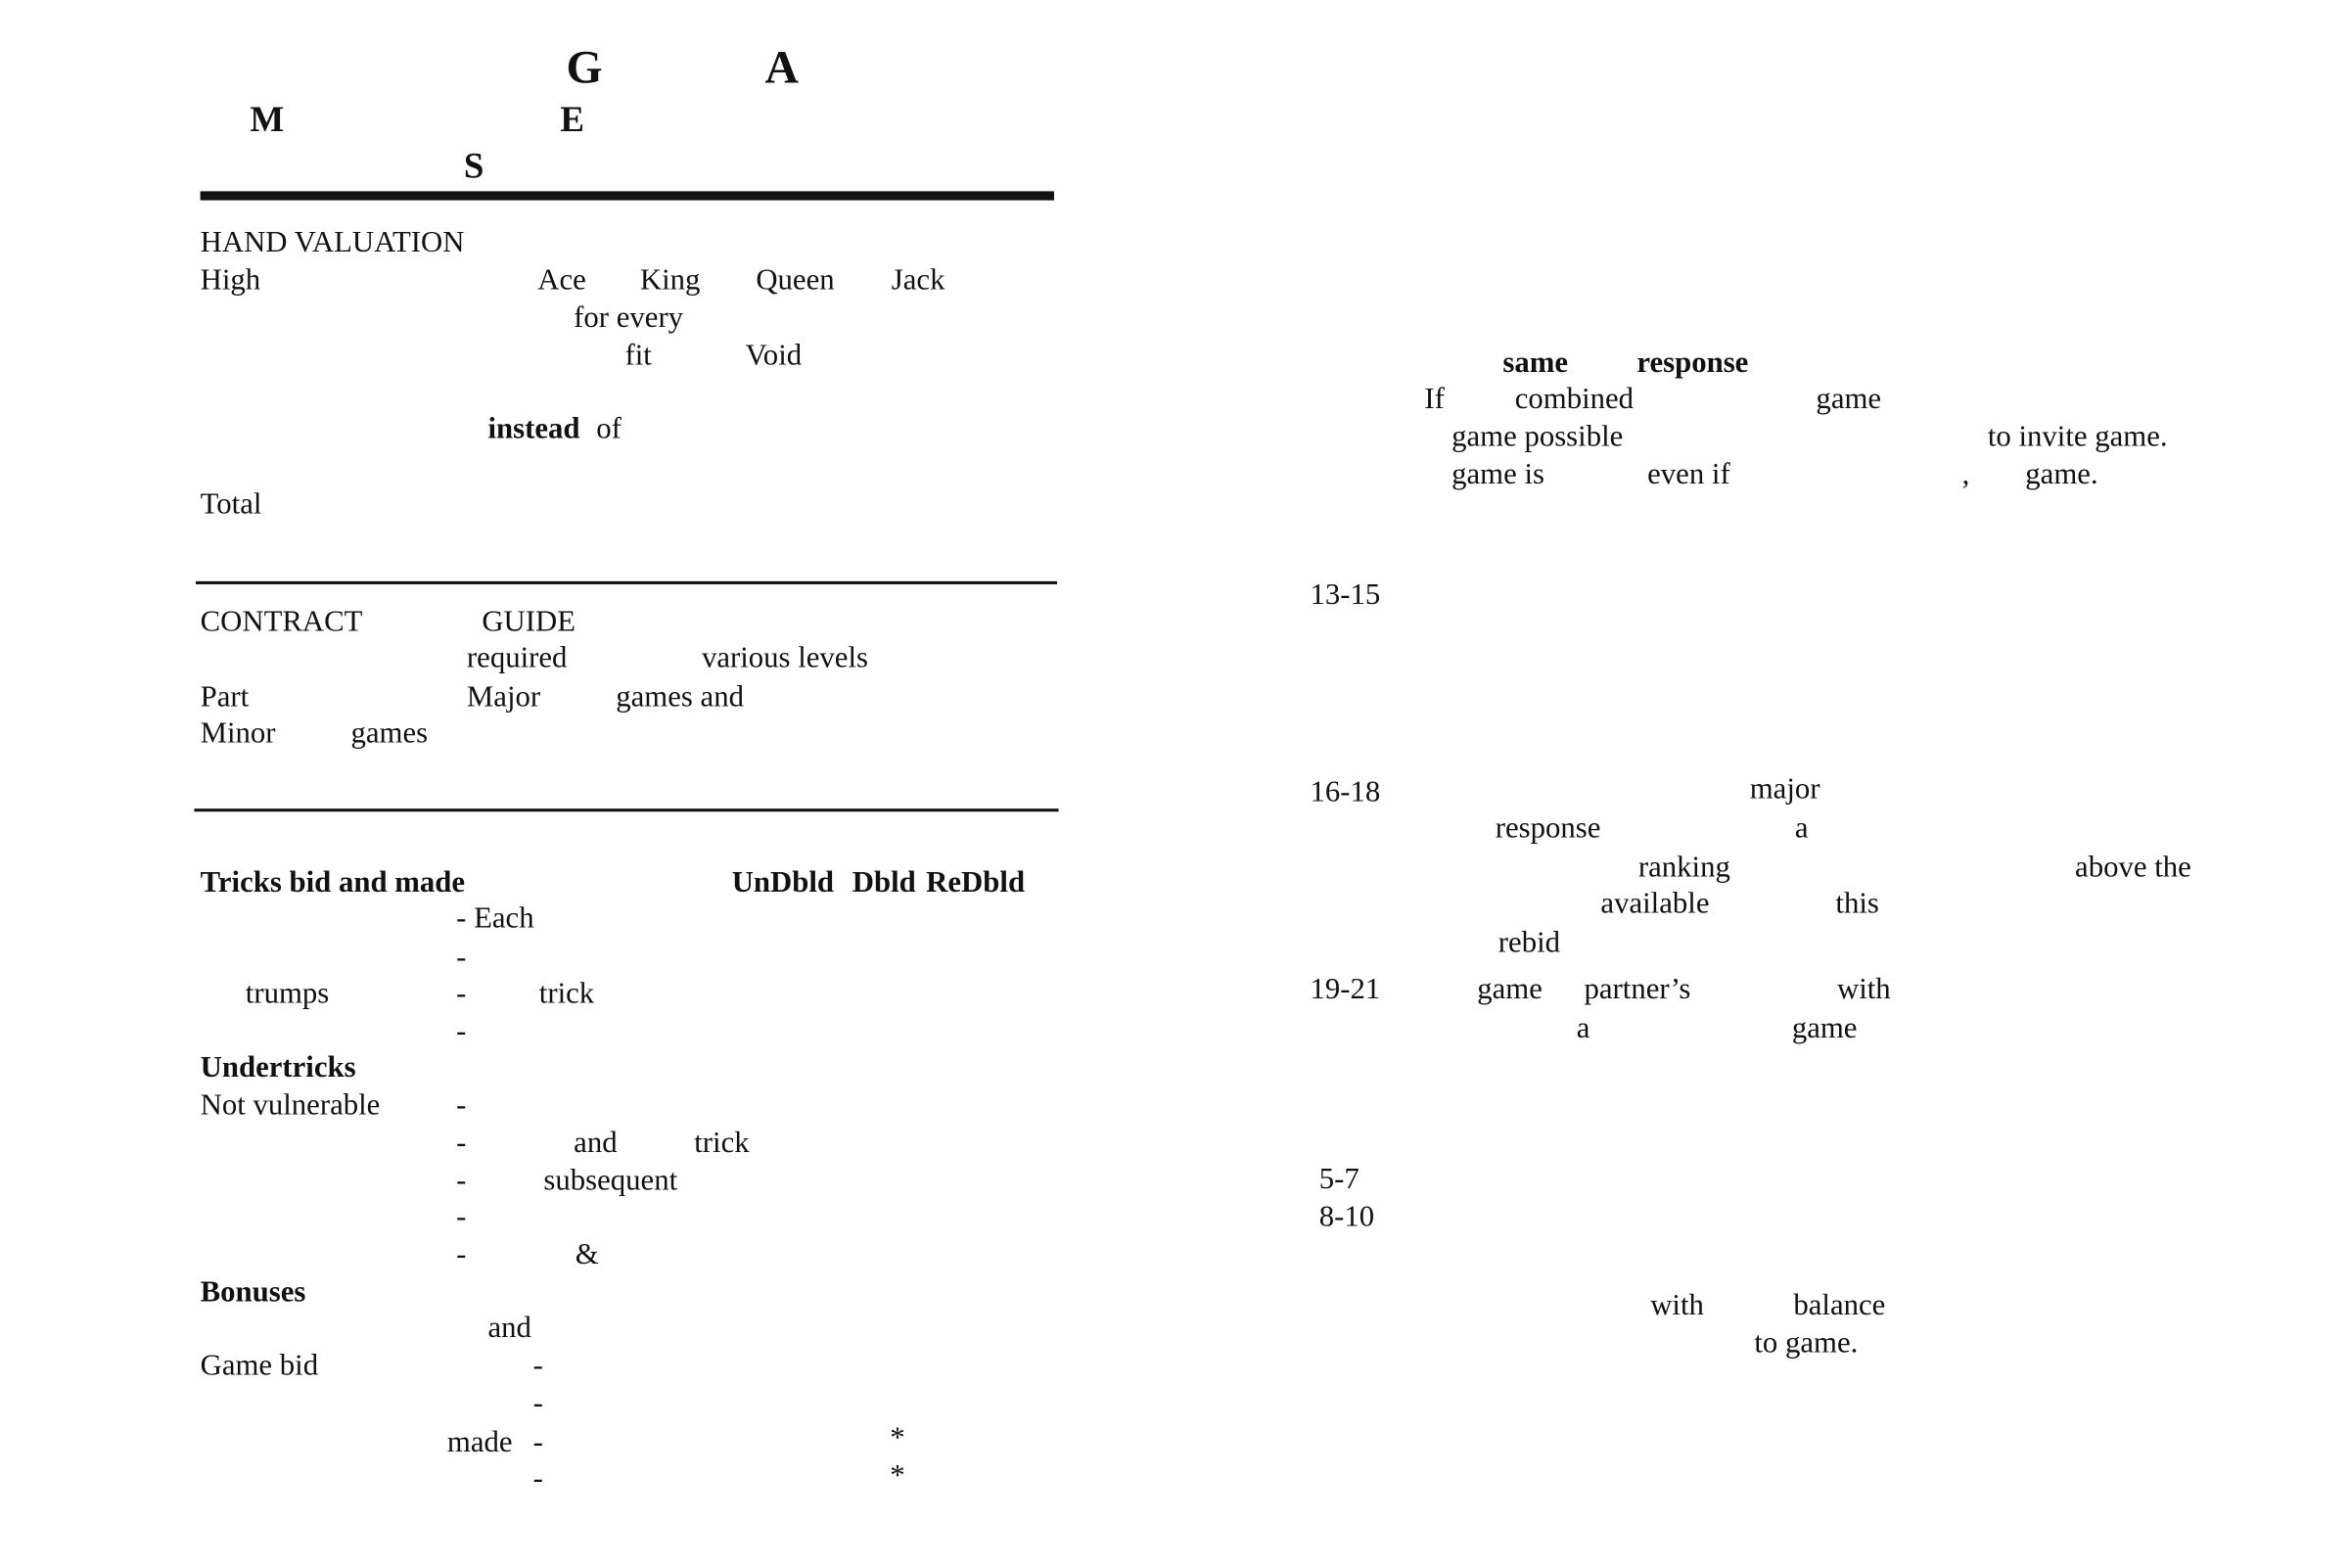 Image resolution: width=2349 pixels, height=1568 pixels. What do you see at coordinates (495, 918) in the screenshot?
I see `scoring-text: - Each` at bounding box center [495, 918].